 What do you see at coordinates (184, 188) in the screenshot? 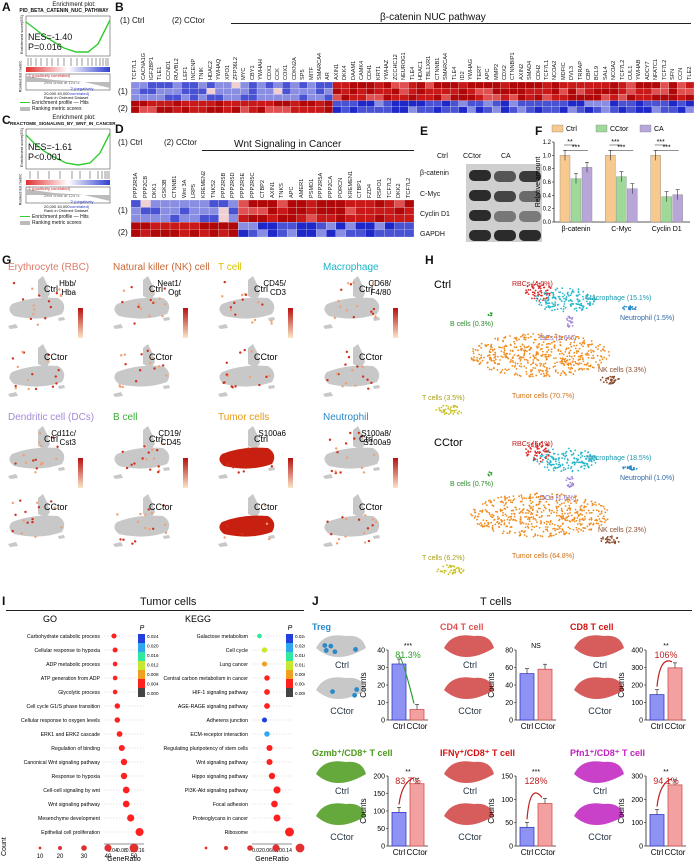
I see `gene-label: Wnt 3A` at bounding box center [184, 188].